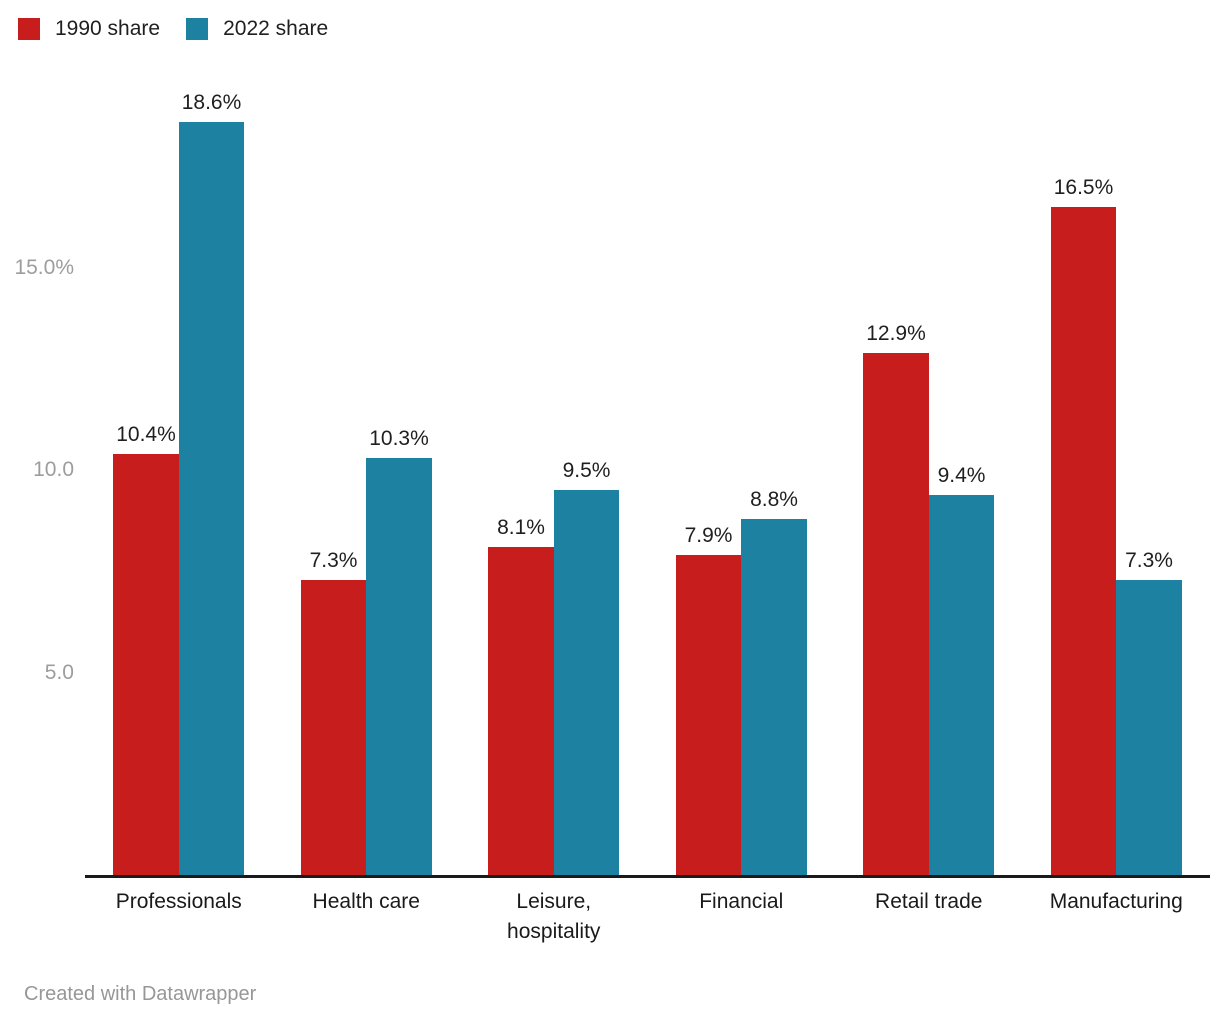  What do you see at coordinates (554, 916) in the screenshot?
I see `category-label-leisure-hospitality: Leisure, hospitality` at bounding box center [554, 916].